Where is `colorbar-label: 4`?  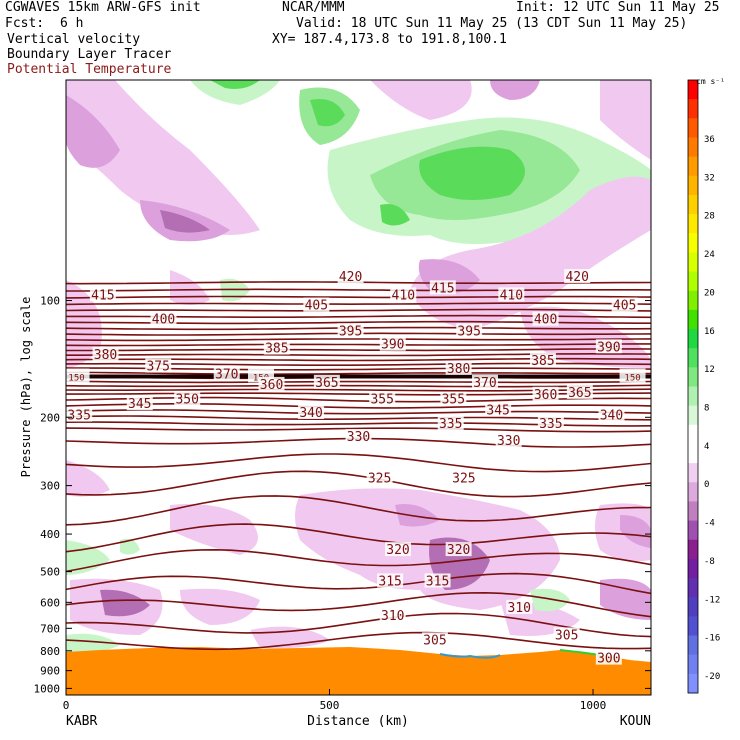 colorbar-label: 4 is located at coordinates (706, 447).